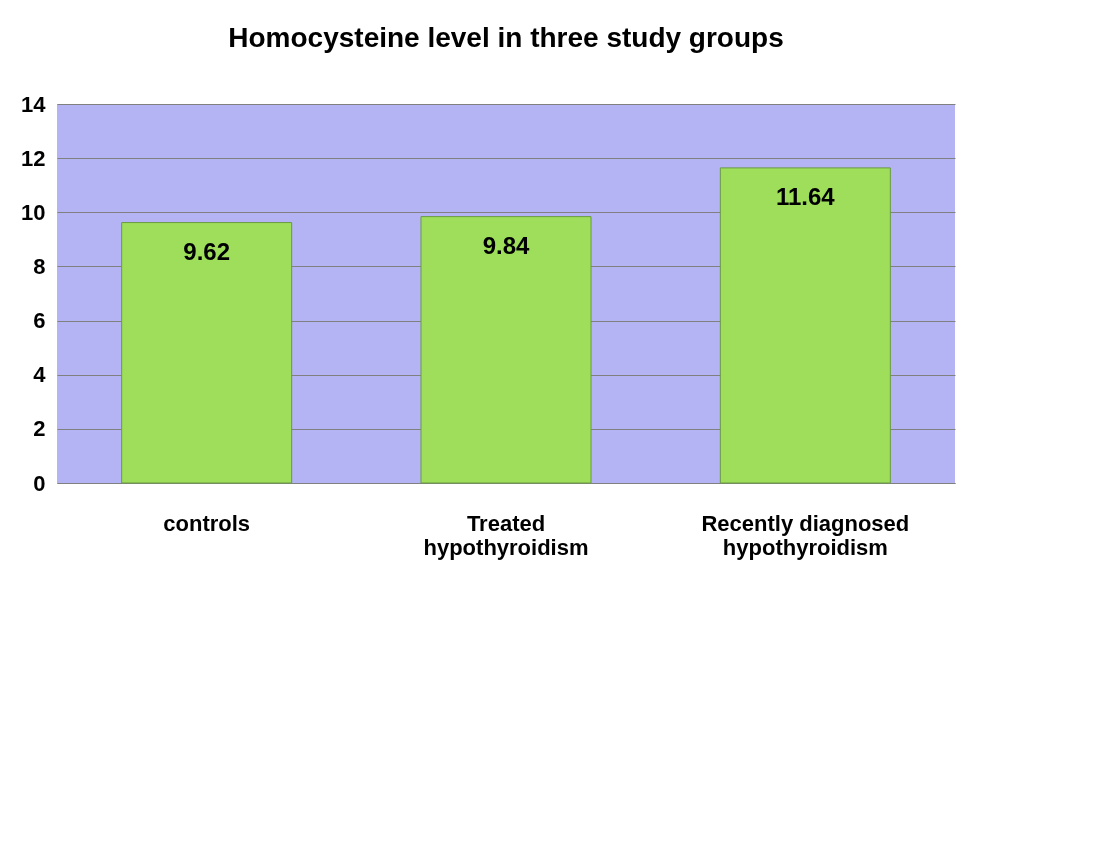 The height and width of the screenshot is (848, 1102). What do you see at coordinates (506, 37) in the screenshot?
I see `chart-title: Homocysteine level in three study groups` at bounding box center [506, 37].